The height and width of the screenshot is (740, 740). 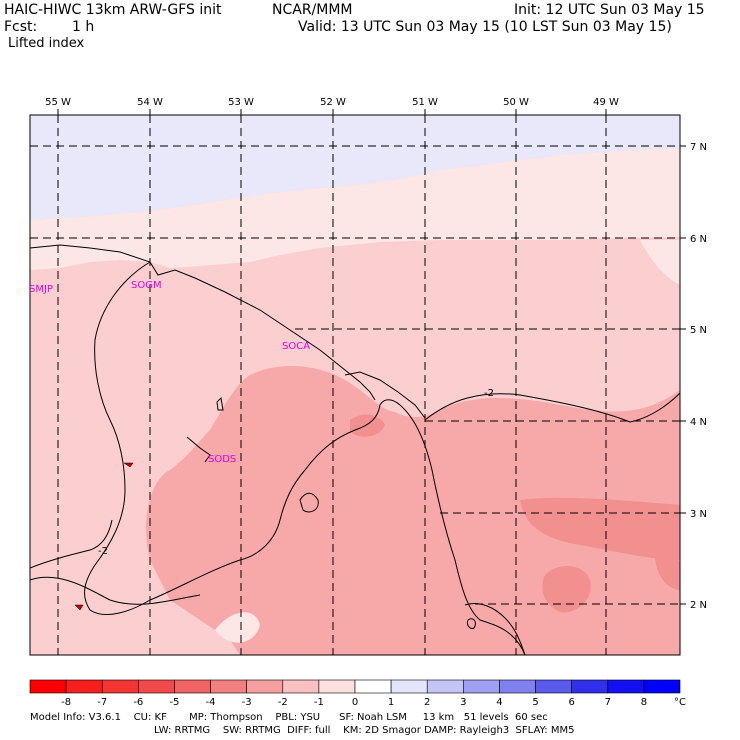 What do you see at coordinates (333, 102) in the screenshot?
I see `lon-label-52w: 52 W` at bounding box center [333, 102].